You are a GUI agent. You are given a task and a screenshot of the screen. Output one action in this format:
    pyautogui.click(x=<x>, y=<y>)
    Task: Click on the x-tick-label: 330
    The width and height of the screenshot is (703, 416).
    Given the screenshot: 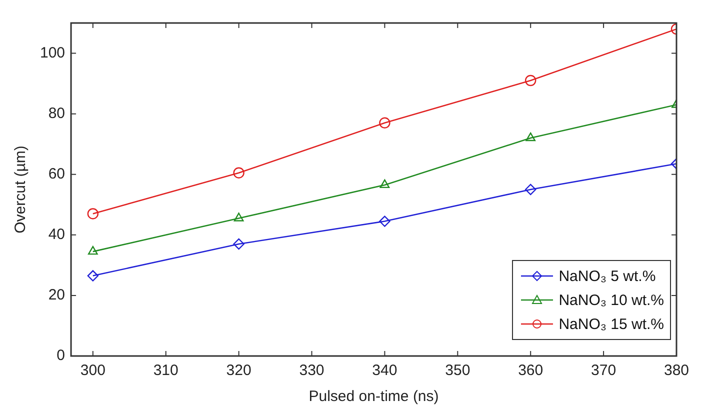 What is the action you would take?
    pyautogui.click(x=311, y=371)
    